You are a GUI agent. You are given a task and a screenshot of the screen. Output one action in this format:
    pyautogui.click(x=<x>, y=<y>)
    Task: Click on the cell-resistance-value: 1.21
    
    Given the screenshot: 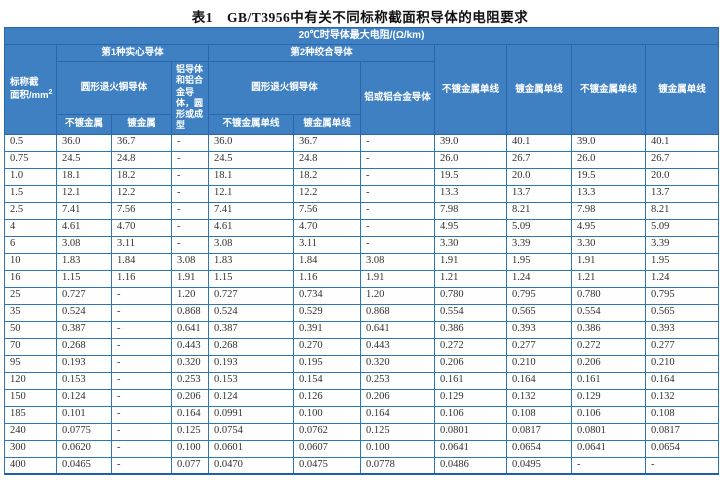 What is the action you would take?
    pyautogui.click(x=470, y=278)
    